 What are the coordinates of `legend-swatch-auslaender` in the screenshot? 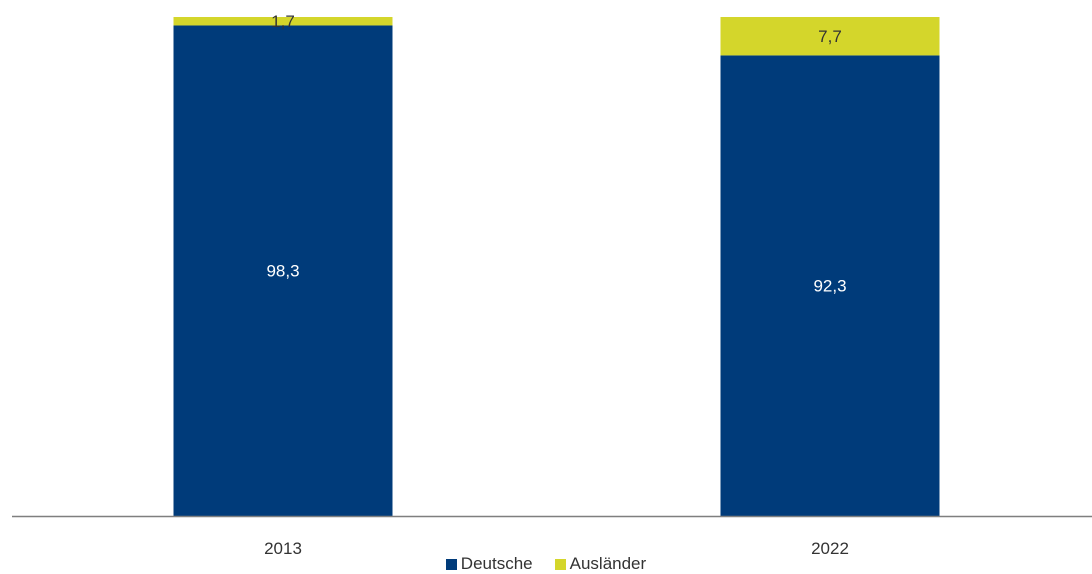 It's located at (560, 564).